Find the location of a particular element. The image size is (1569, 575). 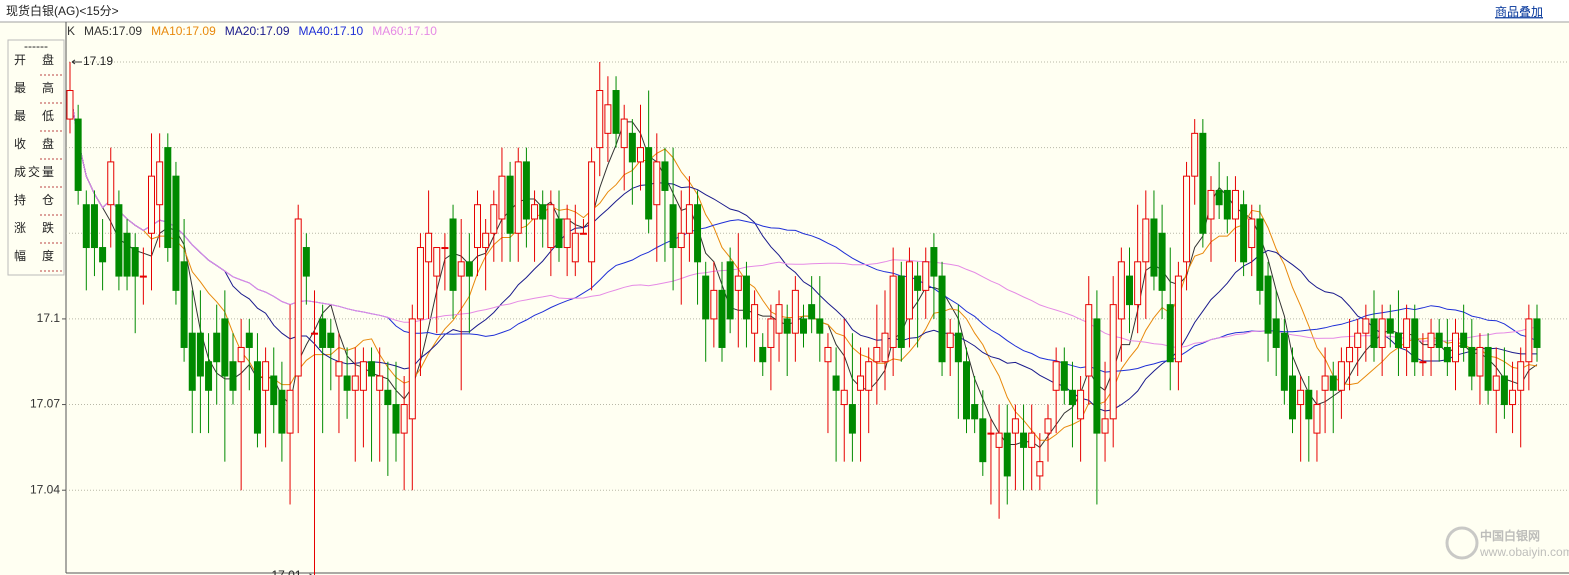

overlay-button: 商品叠加 is located at coordinates (1519, 11).